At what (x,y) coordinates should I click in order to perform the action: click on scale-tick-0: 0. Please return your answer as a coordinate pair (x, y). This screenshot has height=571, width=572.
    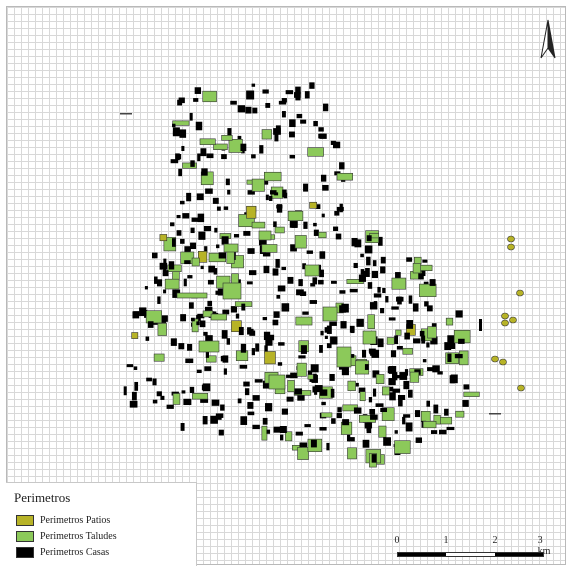
    Looking at the image, I should click on (397, 540).